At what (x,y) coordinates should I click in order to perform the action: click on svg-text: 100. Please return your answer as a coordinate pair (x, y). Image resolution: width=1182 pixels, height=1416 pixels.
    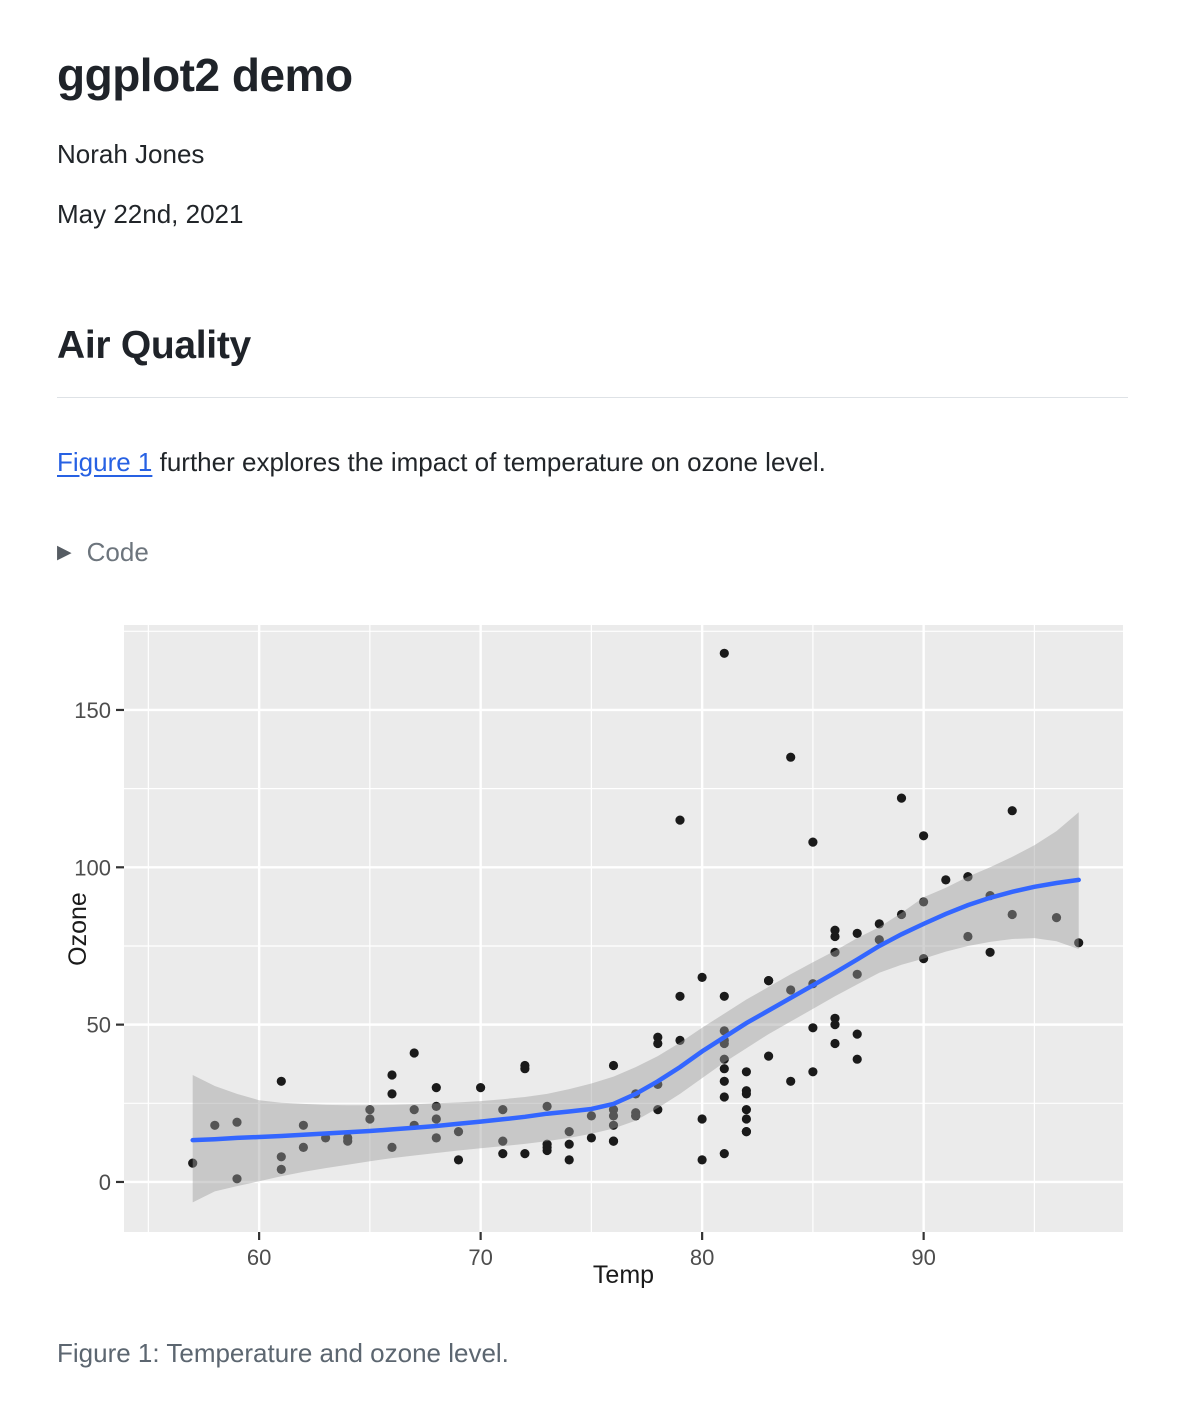
    Looking at the image, I should click on (92, 867).